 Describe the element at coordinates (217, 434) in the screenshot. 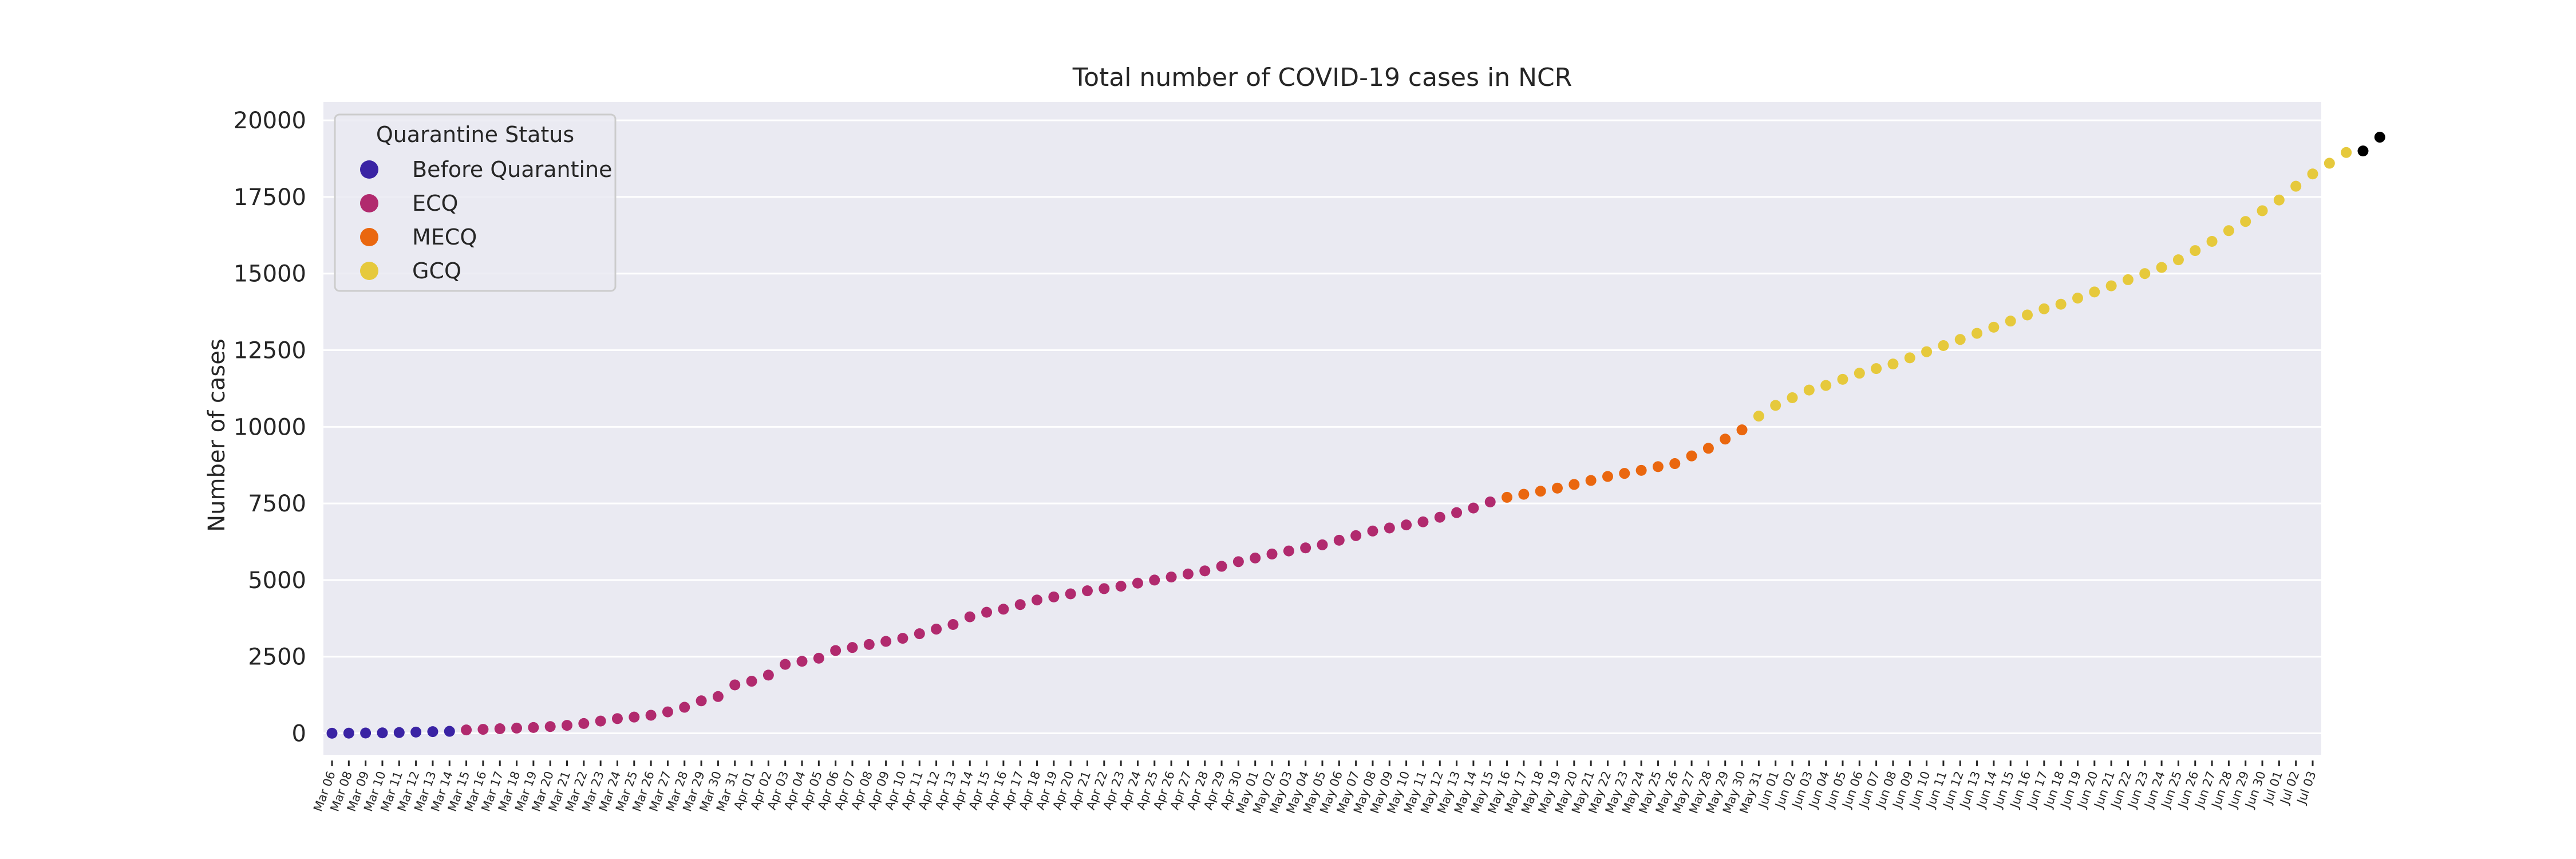

I see `y-axis-label: Number of cases` at that location.